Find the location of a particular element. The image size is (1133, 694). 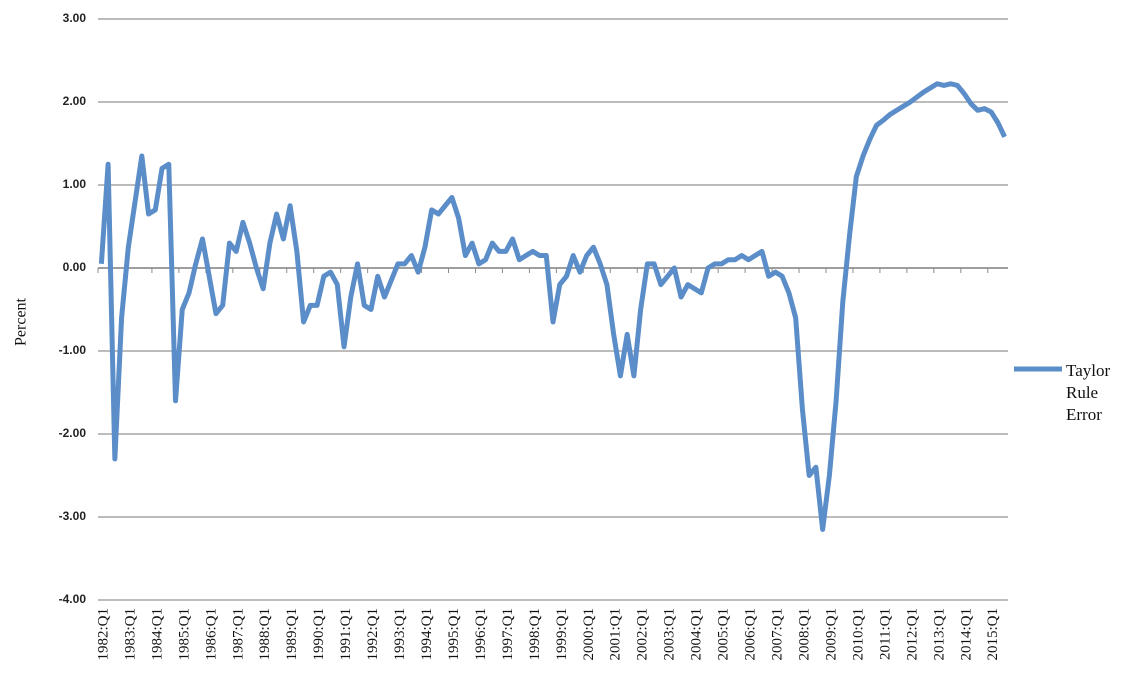

x-tick-label: 1992:Q1 is located at coordinates (373, 634).